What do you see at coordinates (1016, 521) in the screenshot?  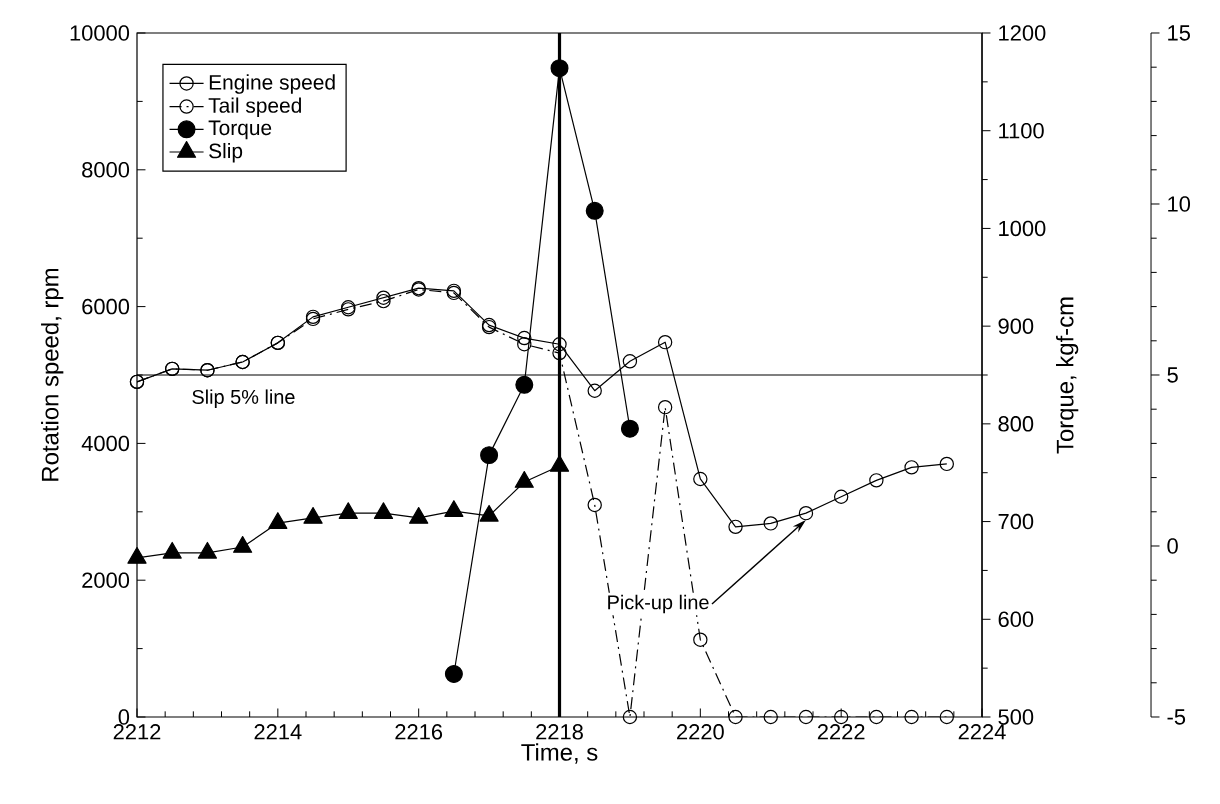 I see `y2-tick-label: 700` at bounding box center [1016, 521].